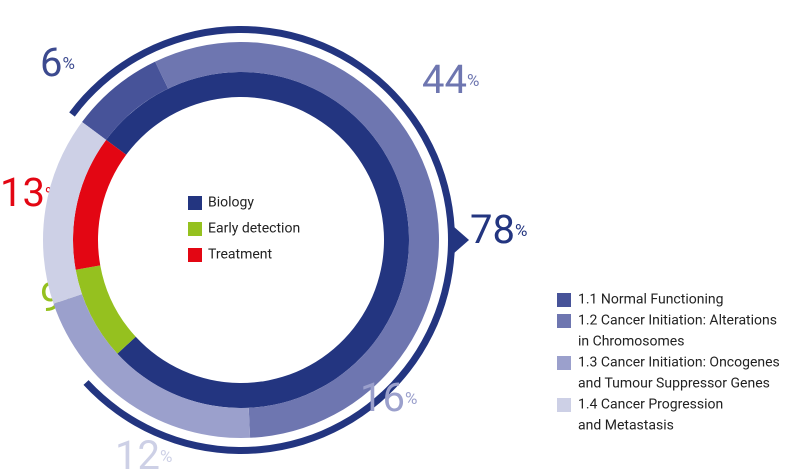 The height and width of the screenshot is (472, 809). I want to click on value-number: 16, so click(382, 397).